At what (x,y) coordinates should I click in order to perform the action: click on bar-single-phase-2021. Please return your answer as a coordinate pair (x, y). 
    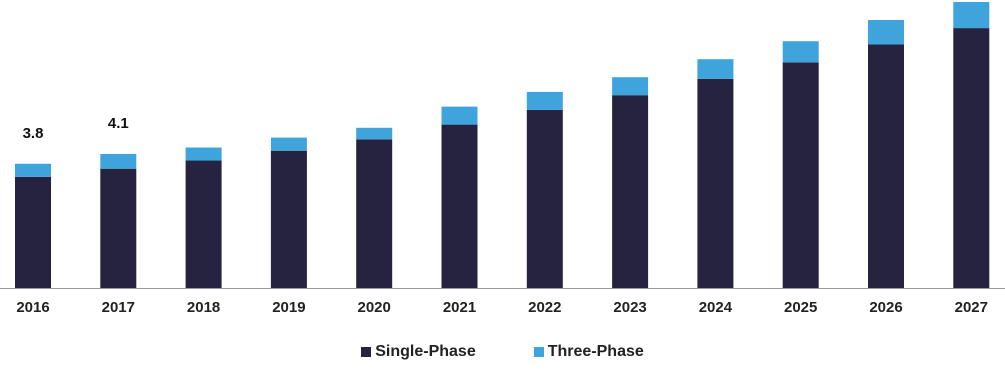
    Looking at the image, I should click on (459, 206).